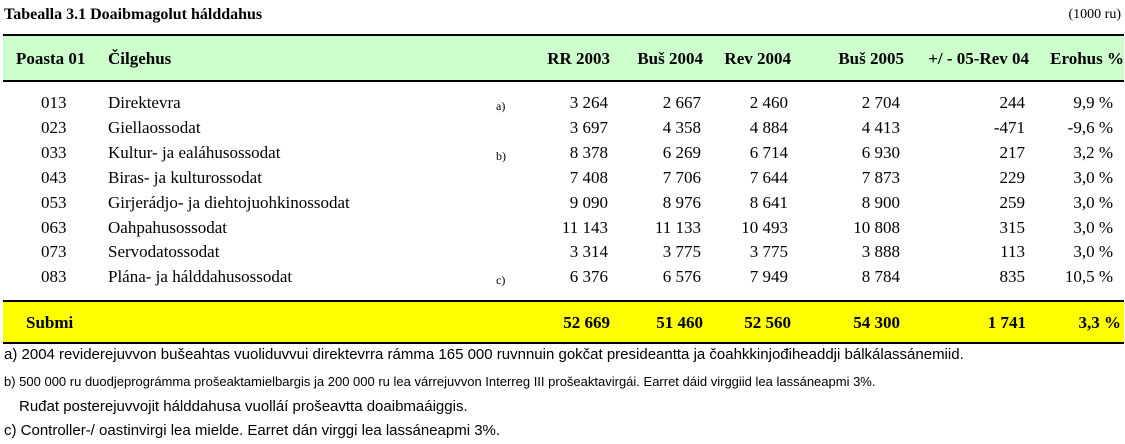 Image resolution: width=1125 pixels, height=444 pixels. I want to click on cell-bus2005: 4 413, so click(880, 127).